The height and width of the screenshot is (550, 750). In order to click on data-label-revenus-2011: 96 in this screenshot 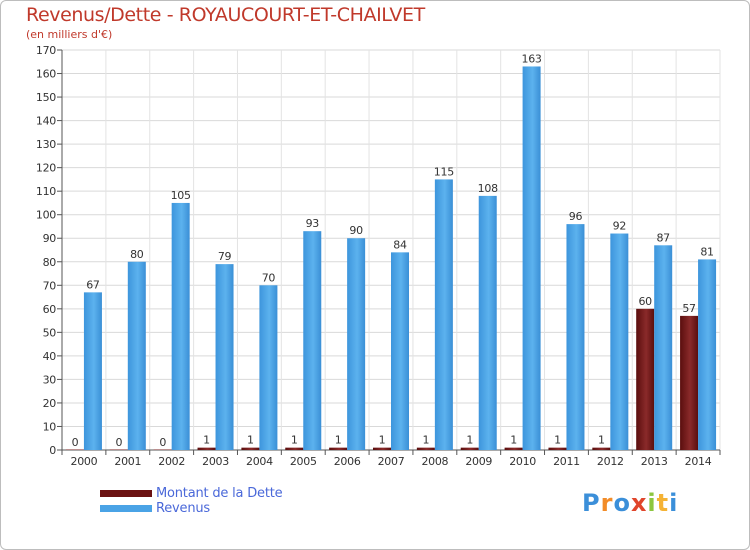, I will do `click(576, 216)`.